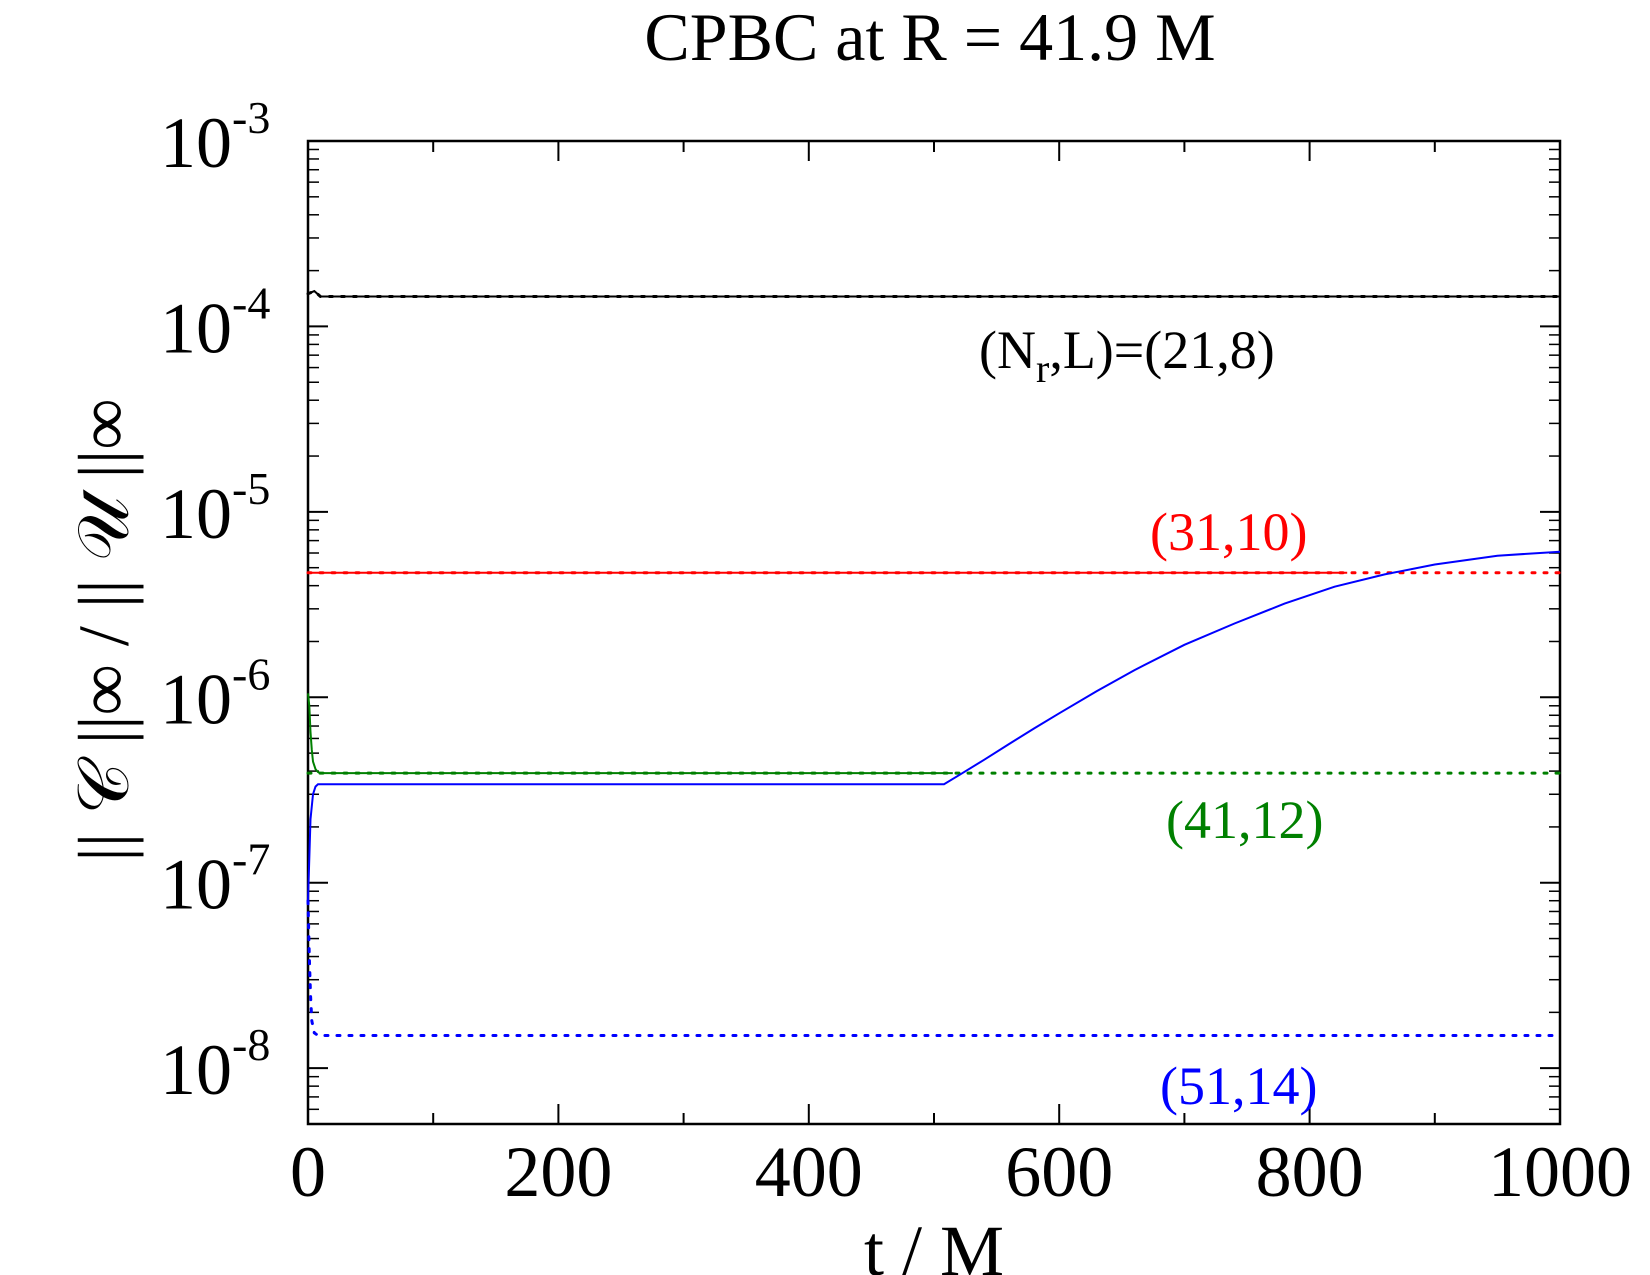 This screenshot has width=1650, height=1275. Describe the element at coordinates (308, 1172) in the screenshot. I see `x-tick-label: 0` at that location.